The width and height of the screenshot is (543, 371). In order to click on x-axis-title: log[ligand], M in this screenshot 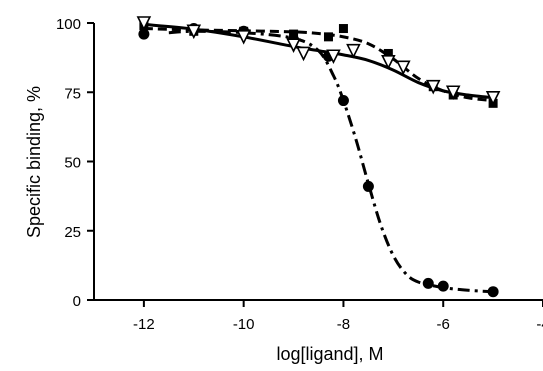, I will do `click(329, 354)`.